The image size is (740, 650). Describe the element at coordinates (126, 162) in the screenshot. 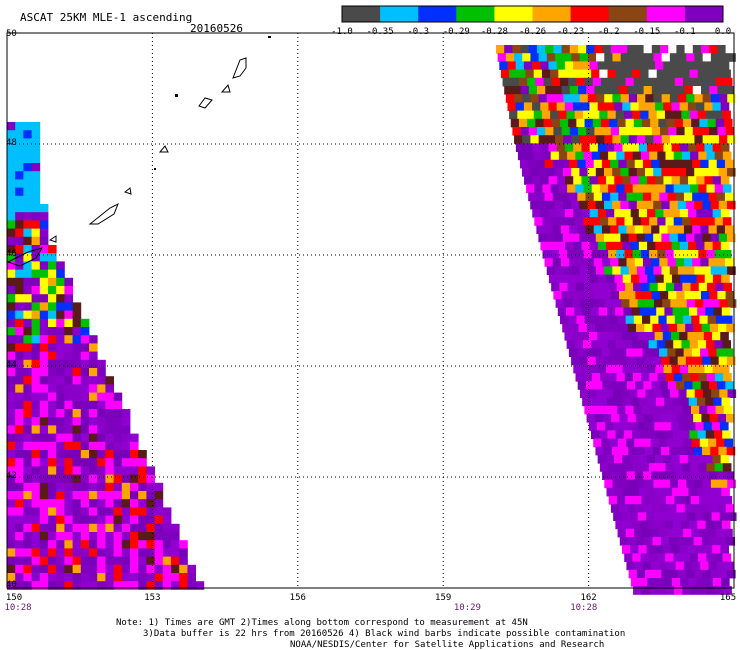

I see `coastline` at that location.